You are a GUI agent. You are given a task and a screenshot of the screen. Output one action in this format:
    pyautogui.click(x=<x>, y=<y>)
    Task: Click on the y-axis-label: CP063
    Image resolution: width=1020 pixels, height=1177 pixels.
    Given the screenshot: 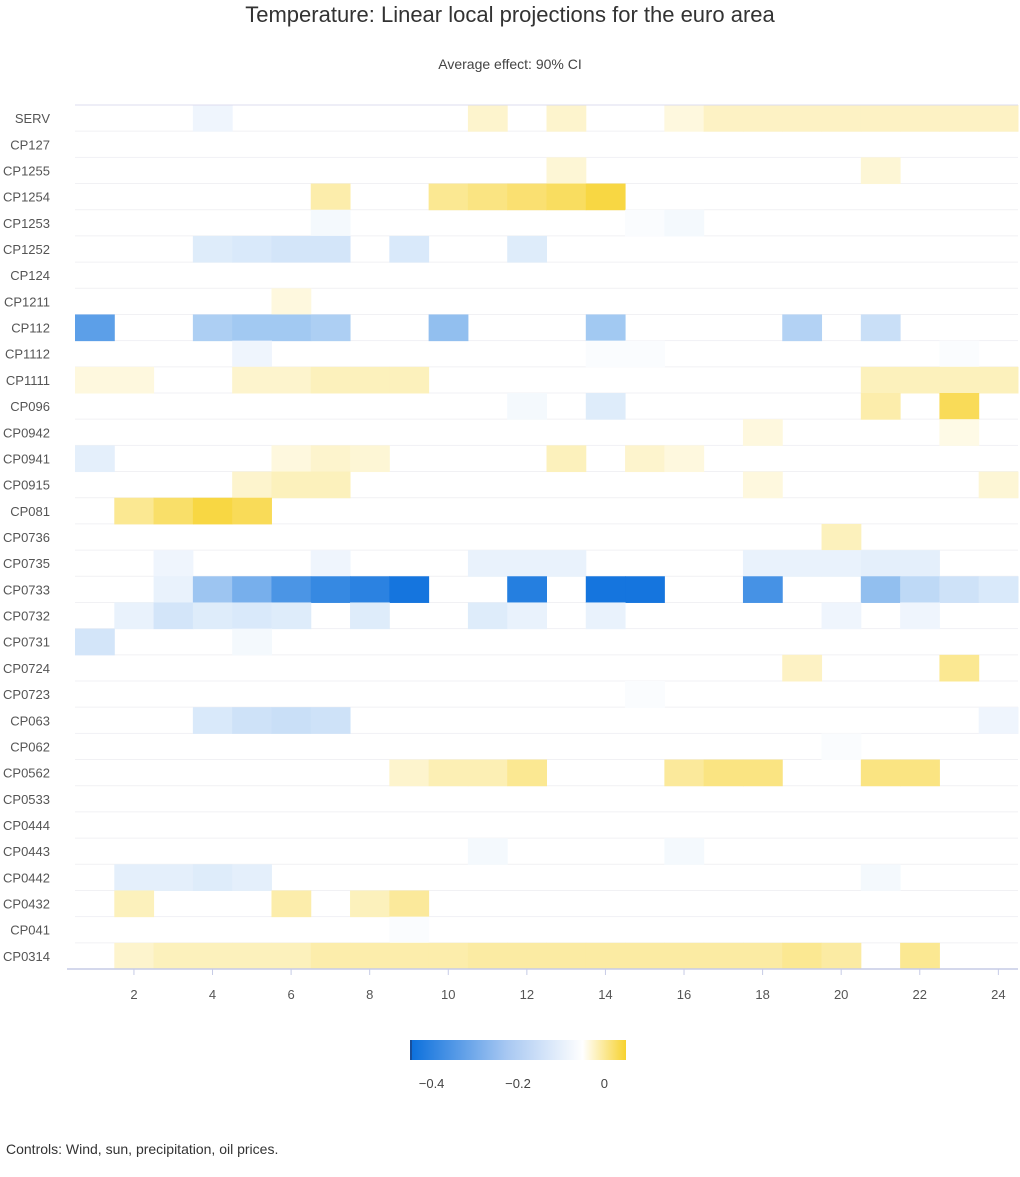 What is the action you would take?
    pyautogui.click(x=30, y=720)
    